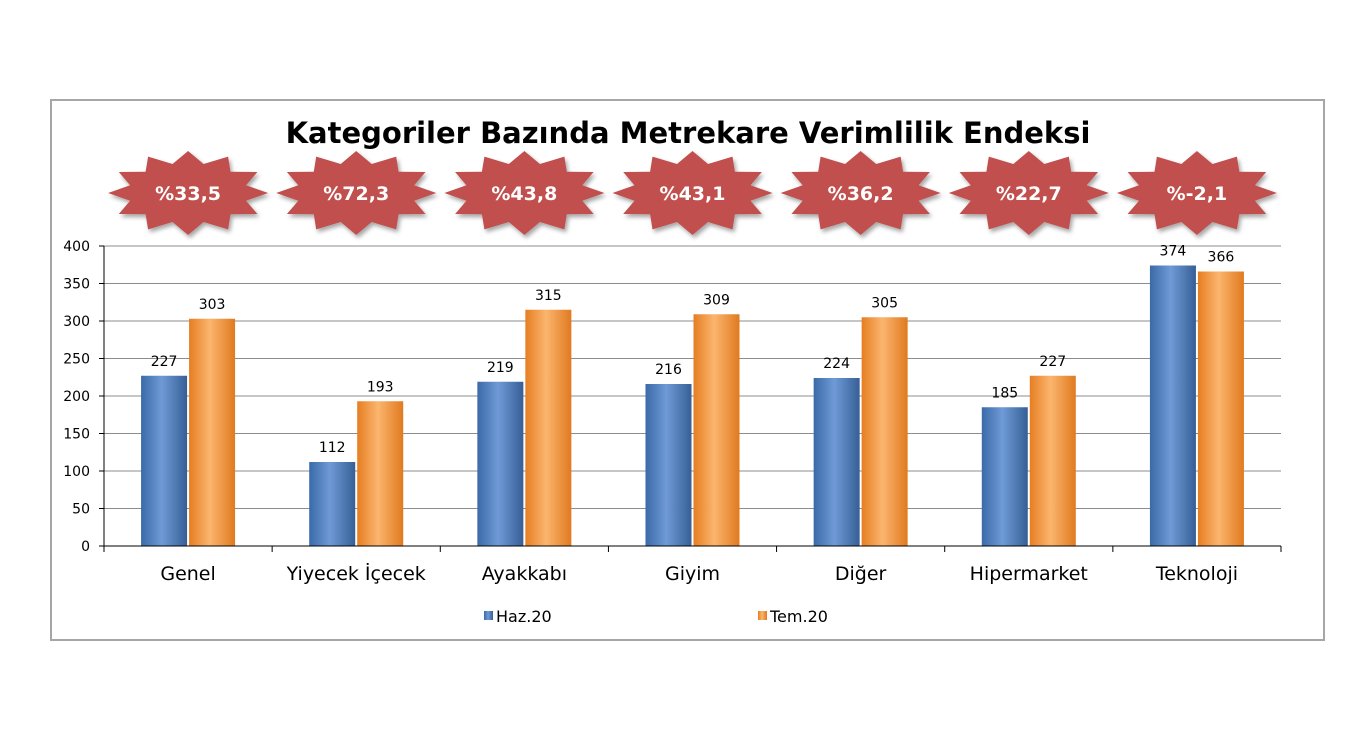  I want to click on data-label: 193, so click(380, 387).